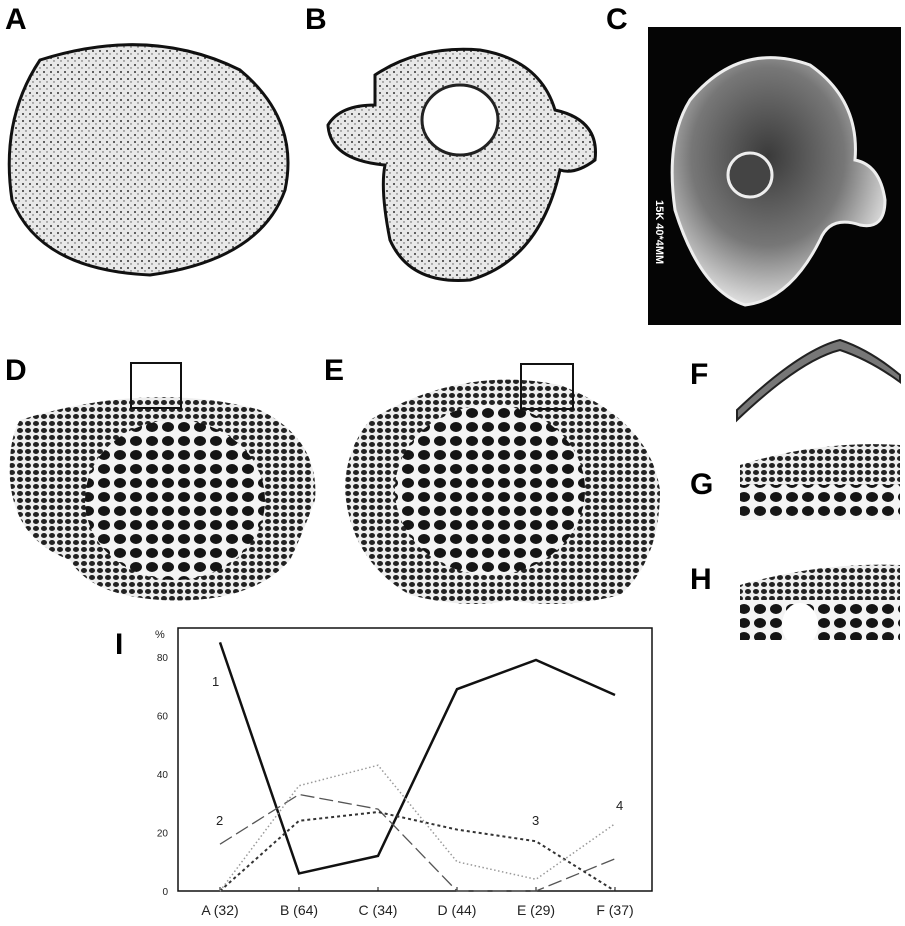 This screenshot has height=926, width=905. What do you see at coordinates (378, 910) in the screenshot?
I see `x-tick-label: C (34)` at bounding box center [378, 910].